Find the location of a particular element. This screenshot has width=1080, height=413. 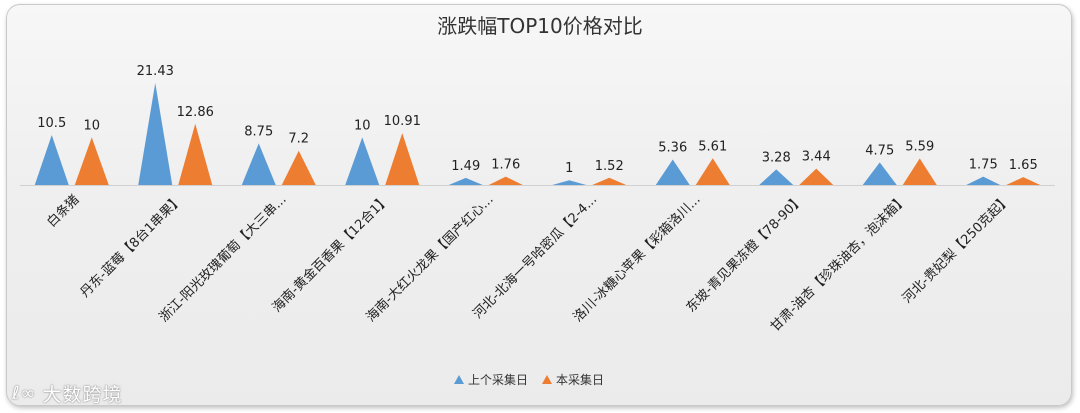

legend-label-prev: 上个采集日 is located at coordinates (498, 380).